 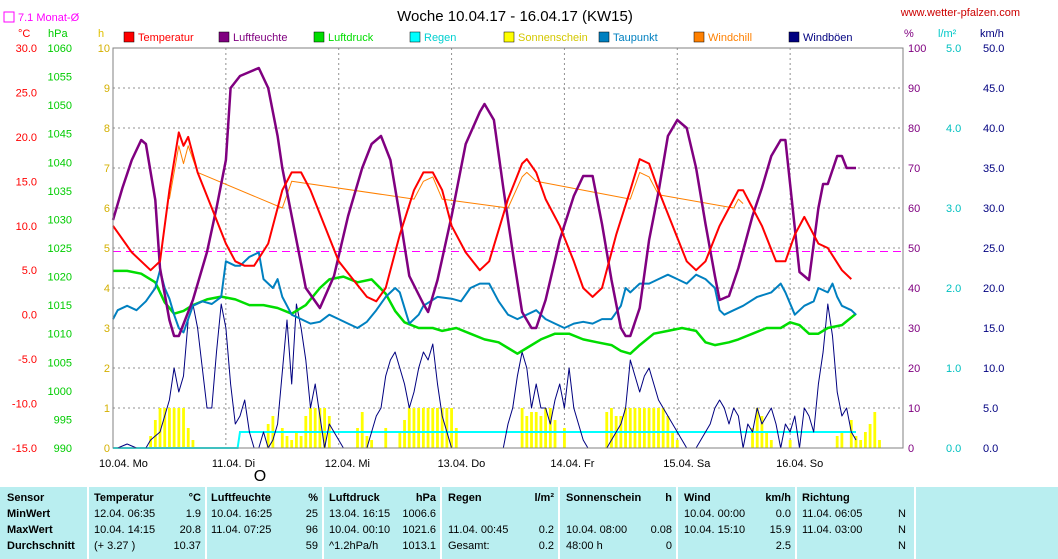 I want to click on legend-label: Temperatur, so click(x=166, y=38).